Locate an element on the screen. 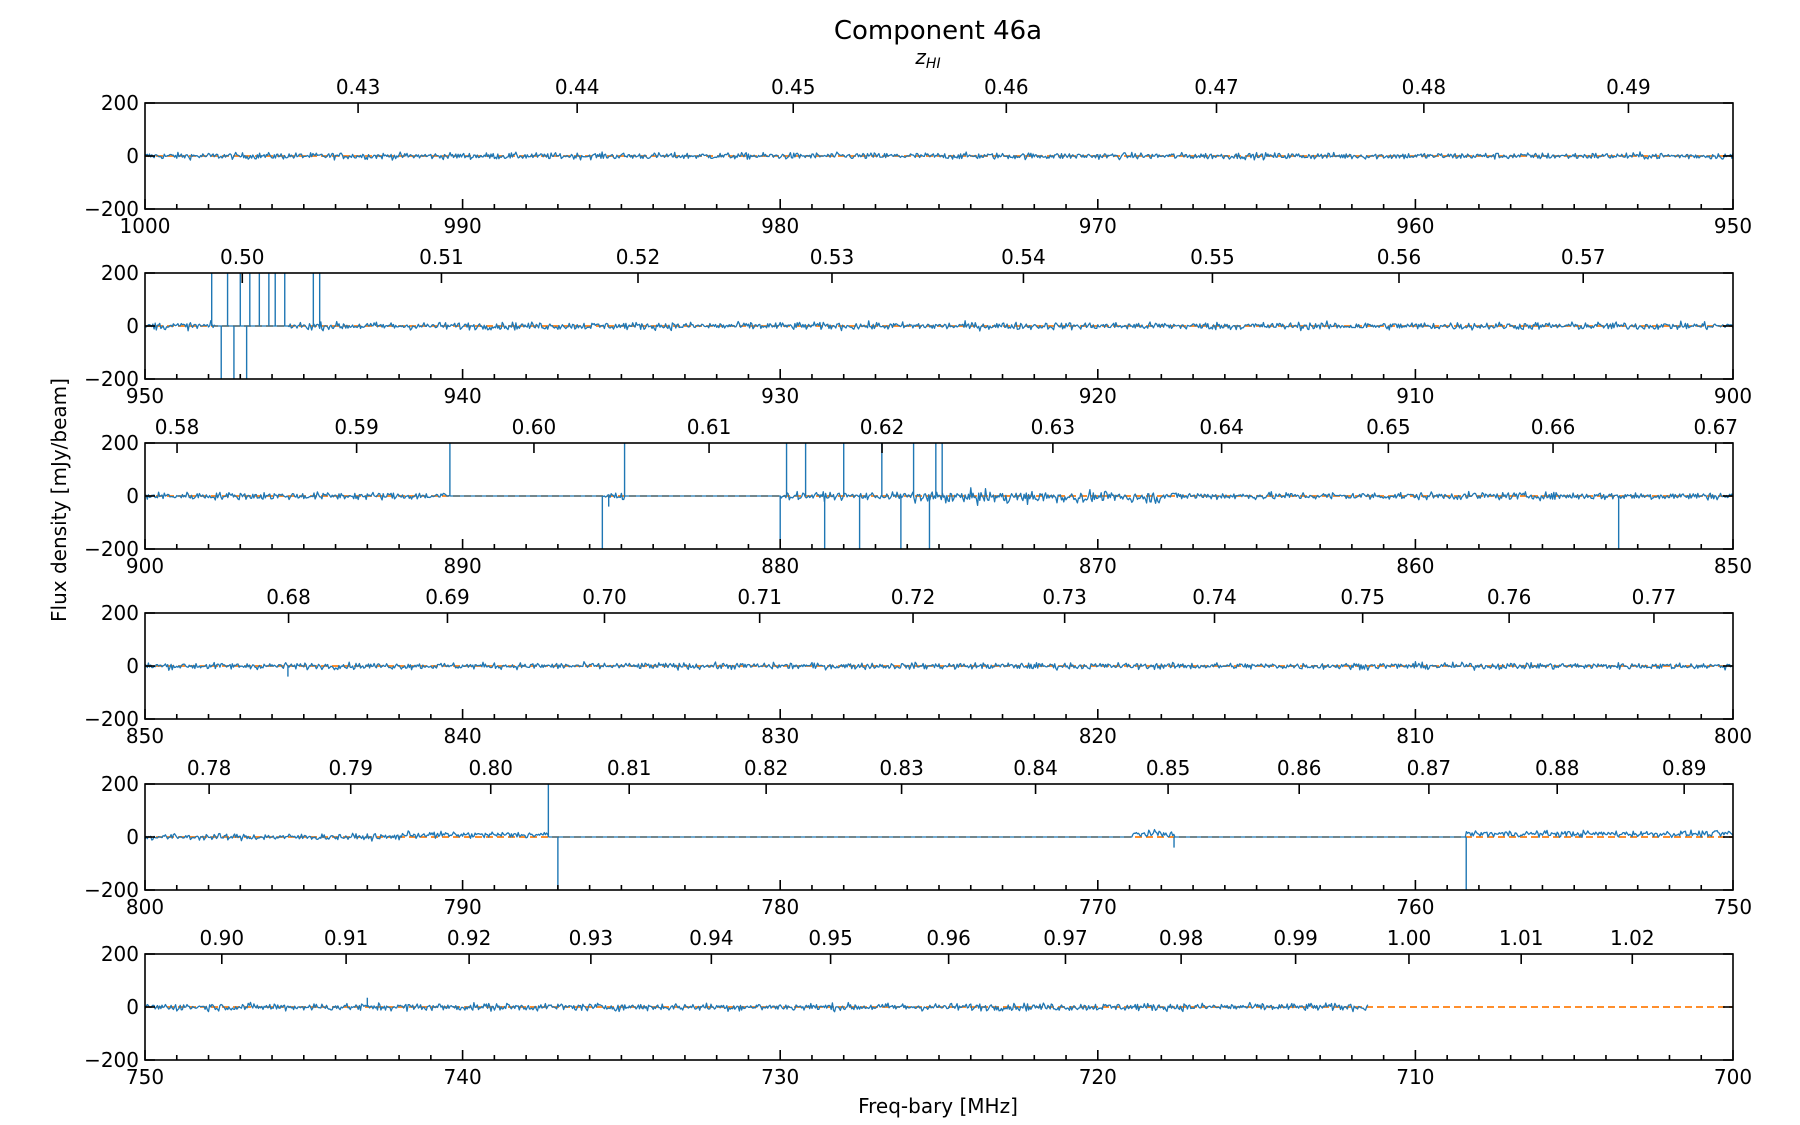 Image resolution: width=1800 pixels, height=1125 pixels. z-tick-label: 1.00 is located at coordinates (1409, 938).